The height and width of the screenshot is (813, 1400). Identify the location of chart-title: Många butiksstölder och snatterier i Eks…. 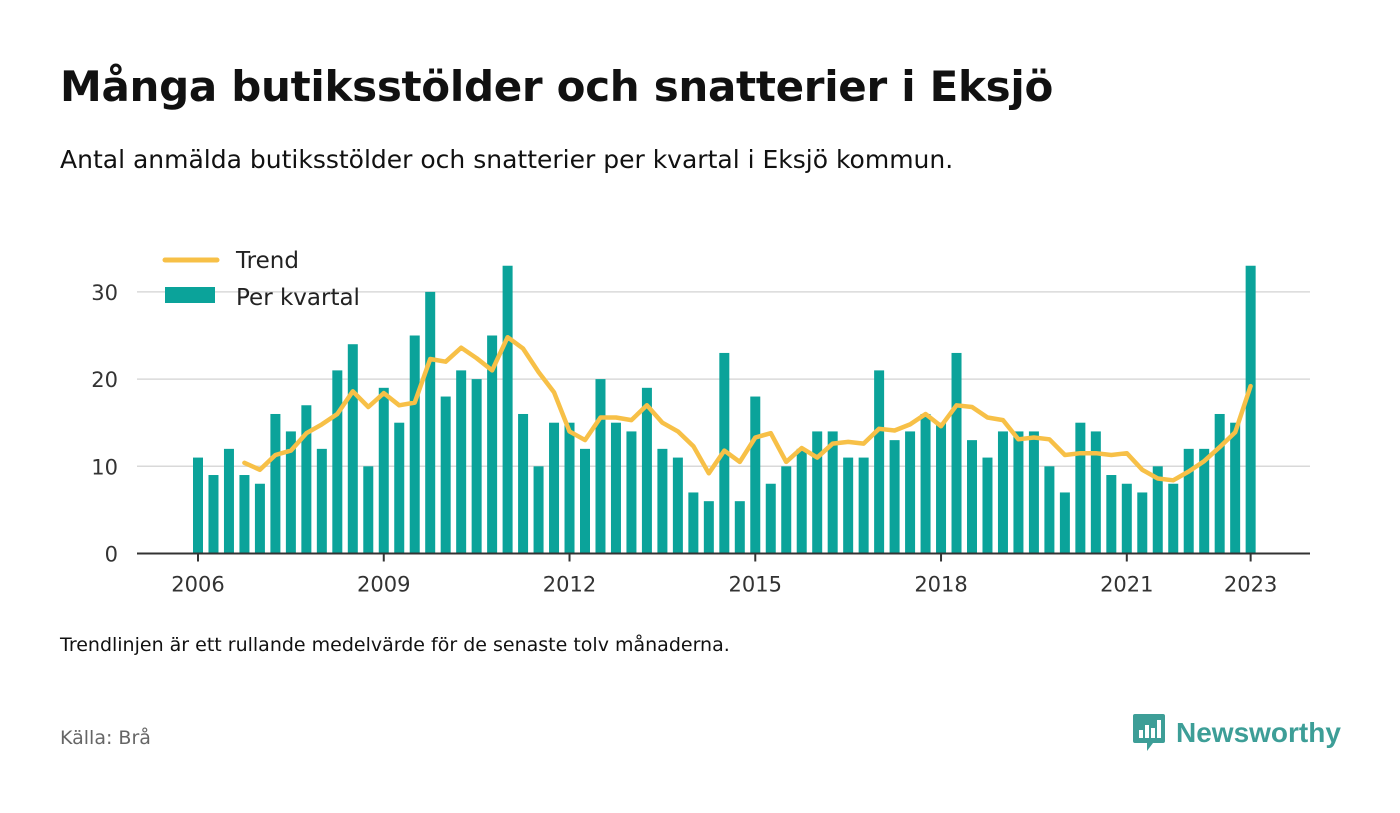
(557, 86).